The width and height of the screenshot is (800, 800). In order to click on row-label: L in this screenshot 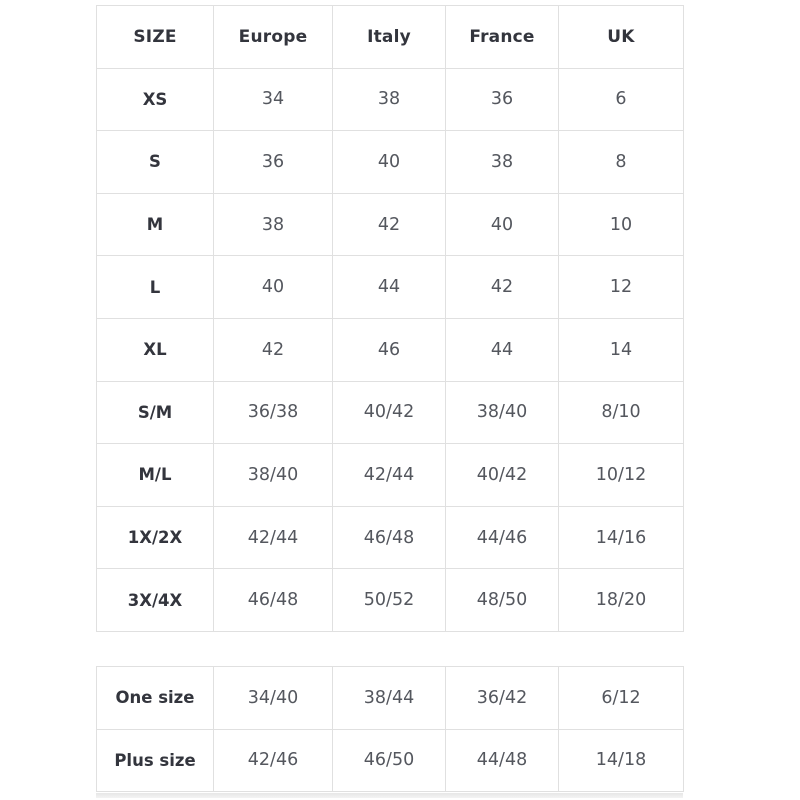, I will do `click(155, 287)`.